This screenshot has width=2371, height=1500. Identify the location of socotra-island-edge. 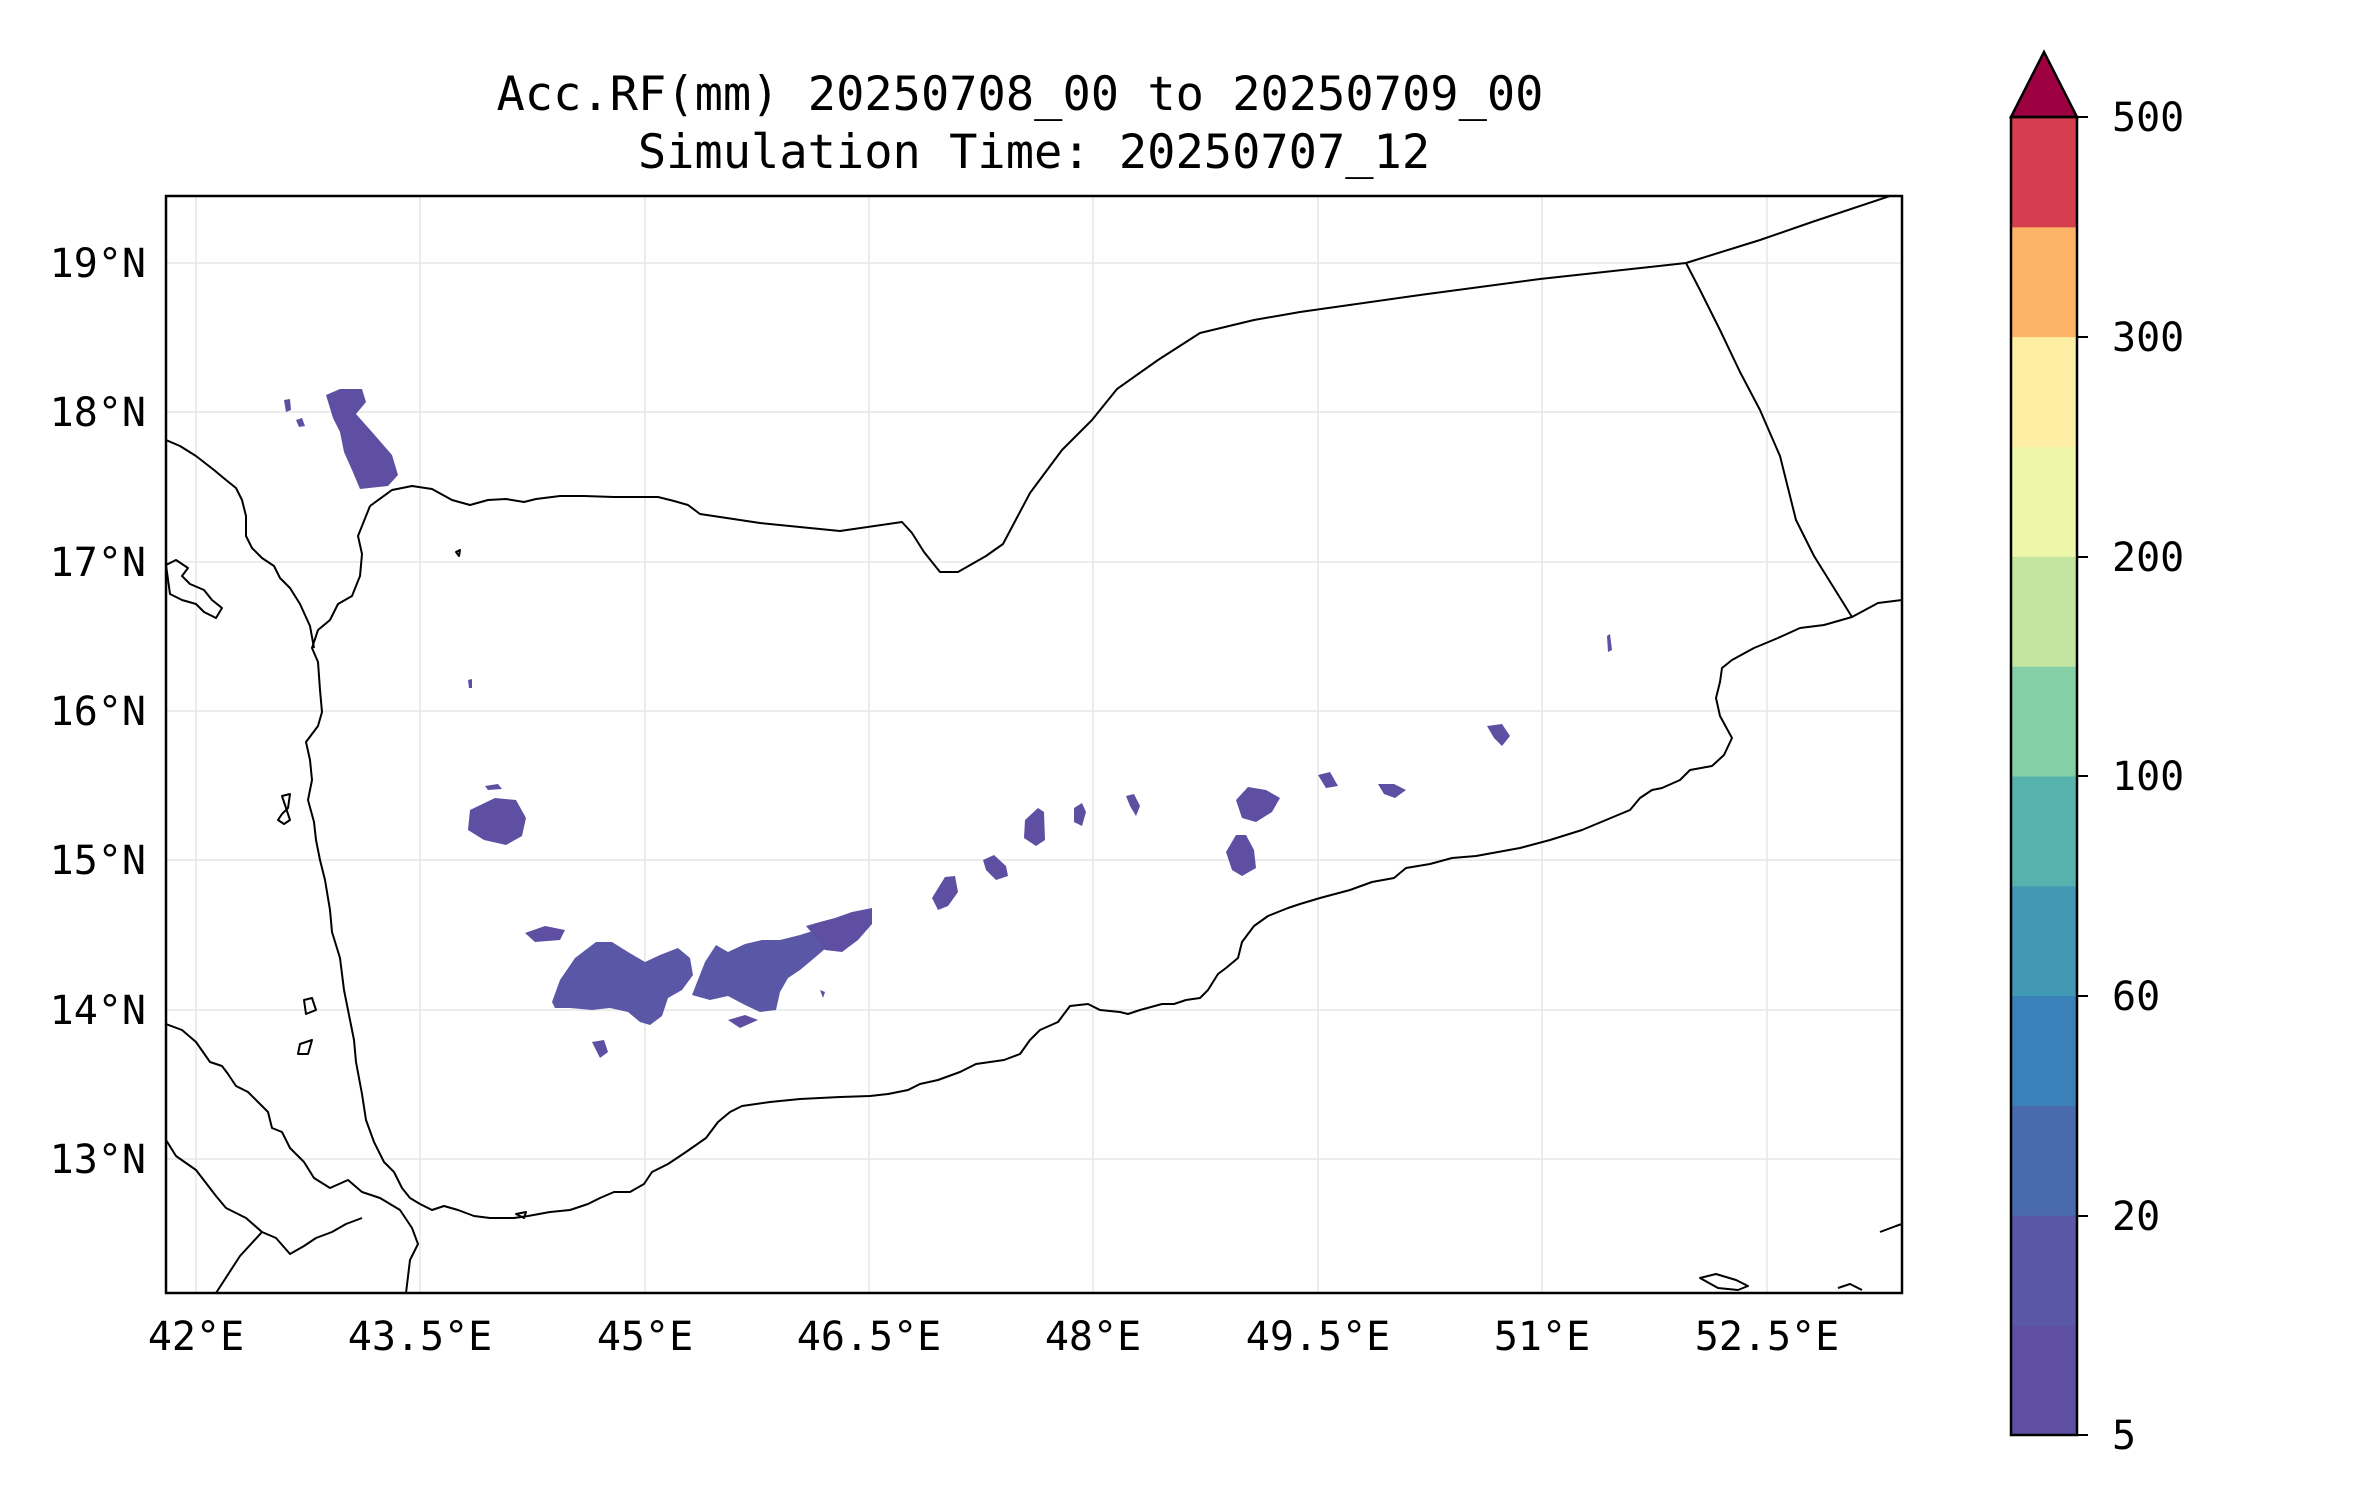
(1869, 1257).